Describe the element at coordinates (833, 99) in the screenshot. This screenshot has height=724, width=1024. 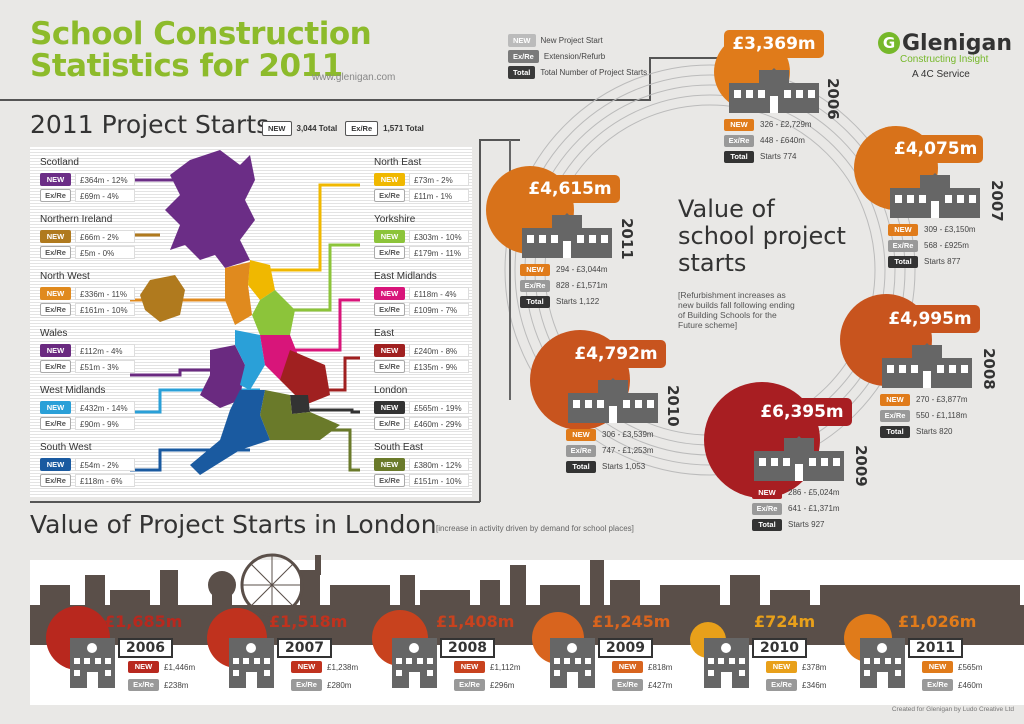
I see `year-label-2006: 2006` at that location.